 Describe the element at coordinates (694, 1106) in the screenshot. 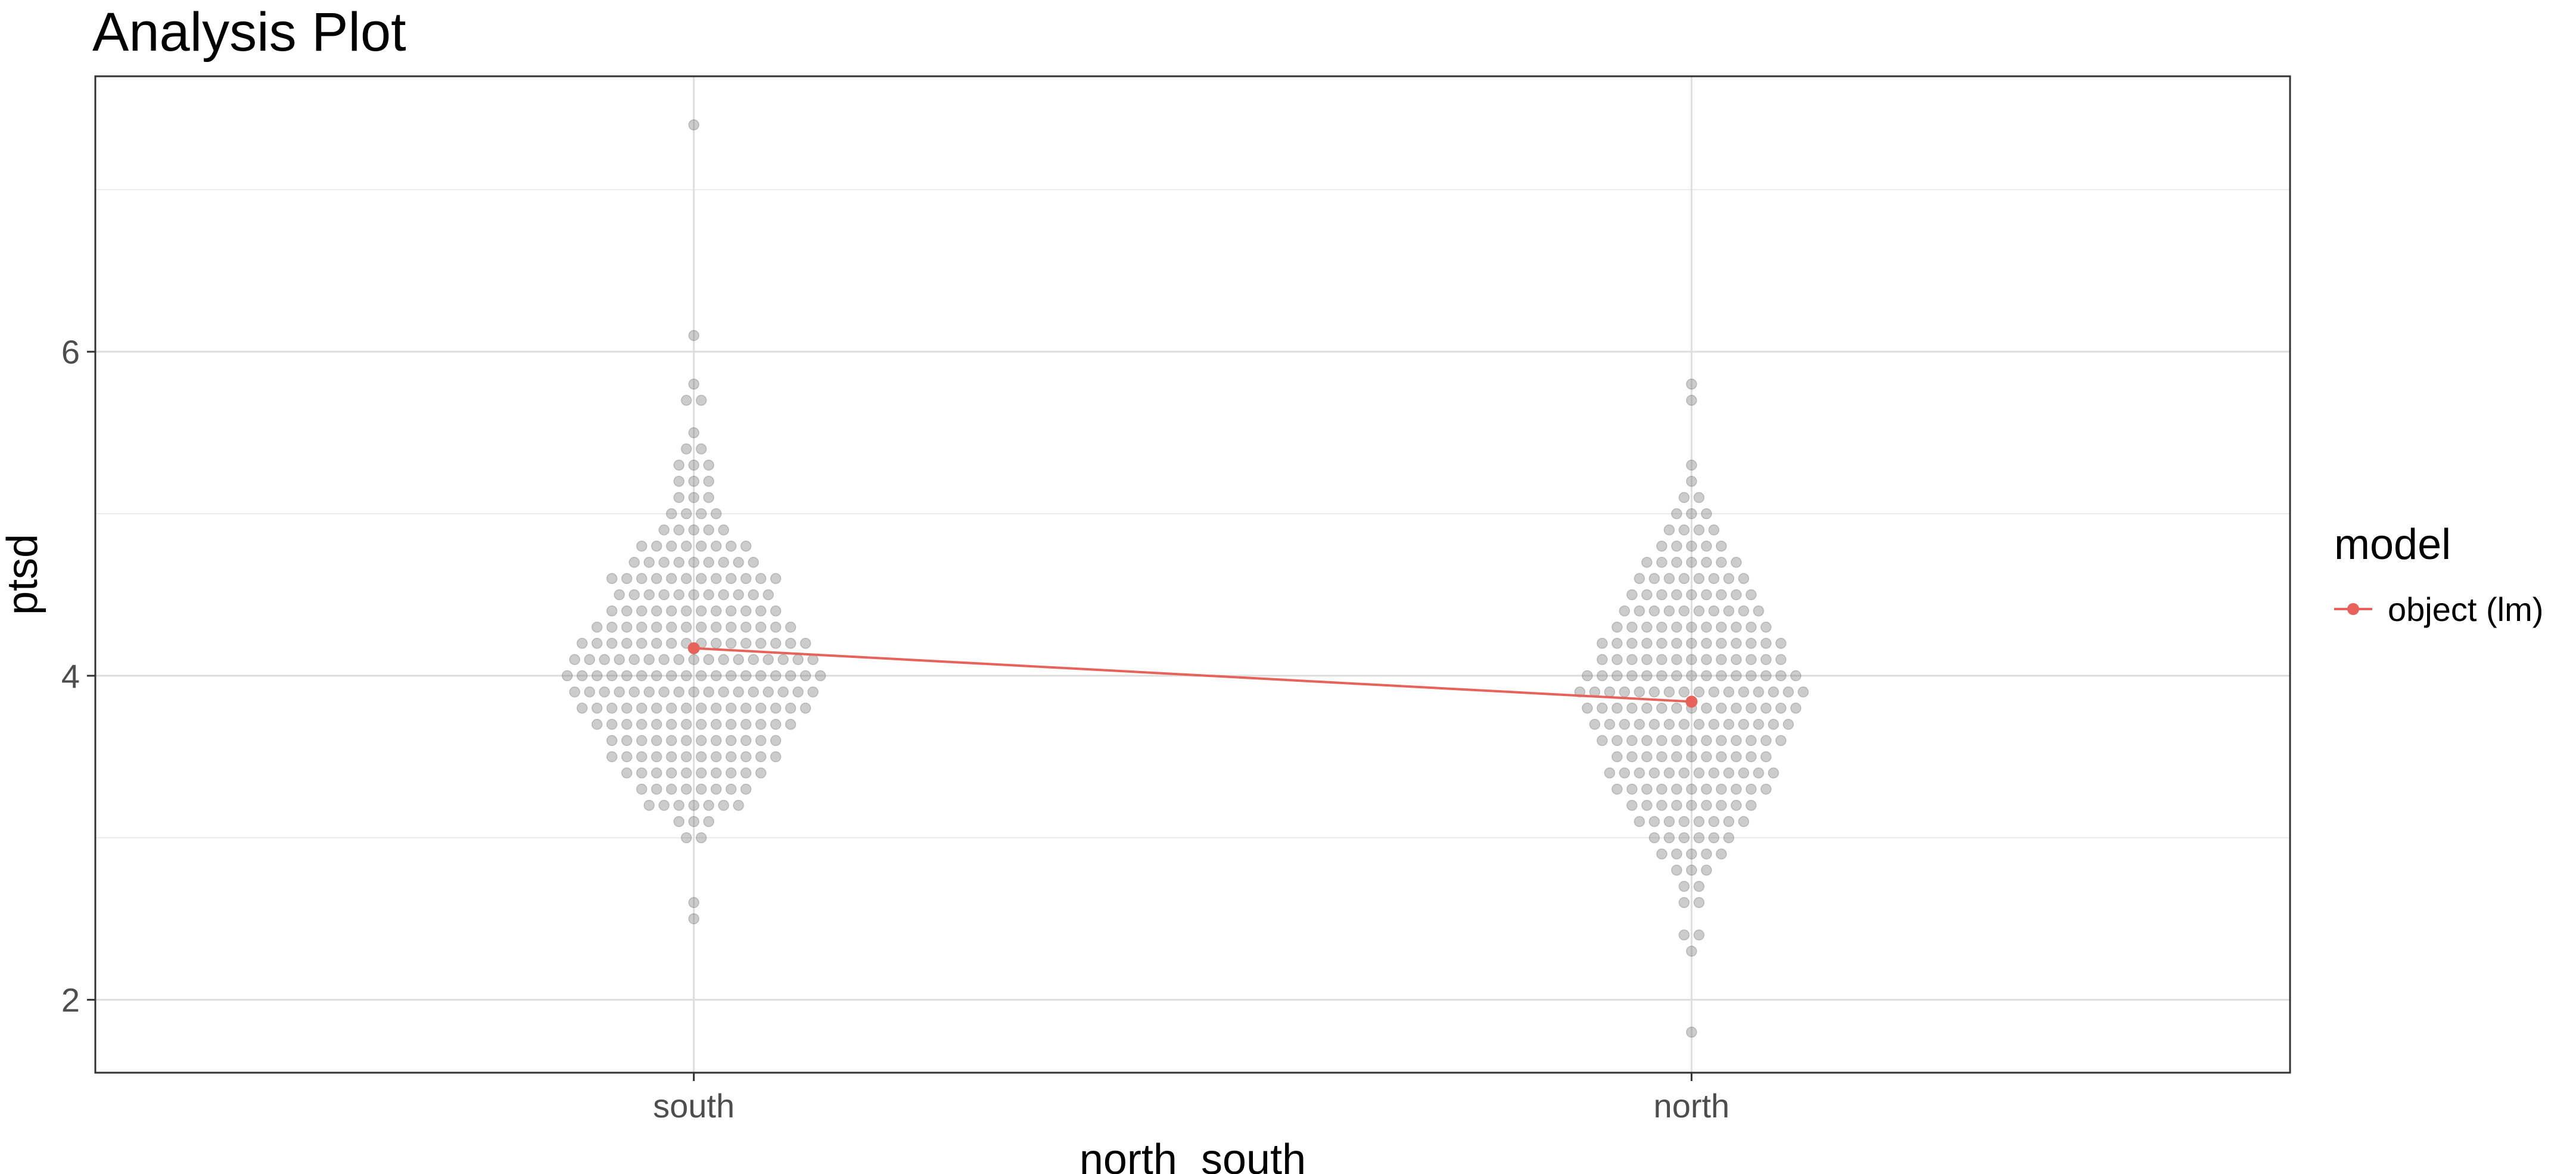

I see `x-tick-label: south` at that location.